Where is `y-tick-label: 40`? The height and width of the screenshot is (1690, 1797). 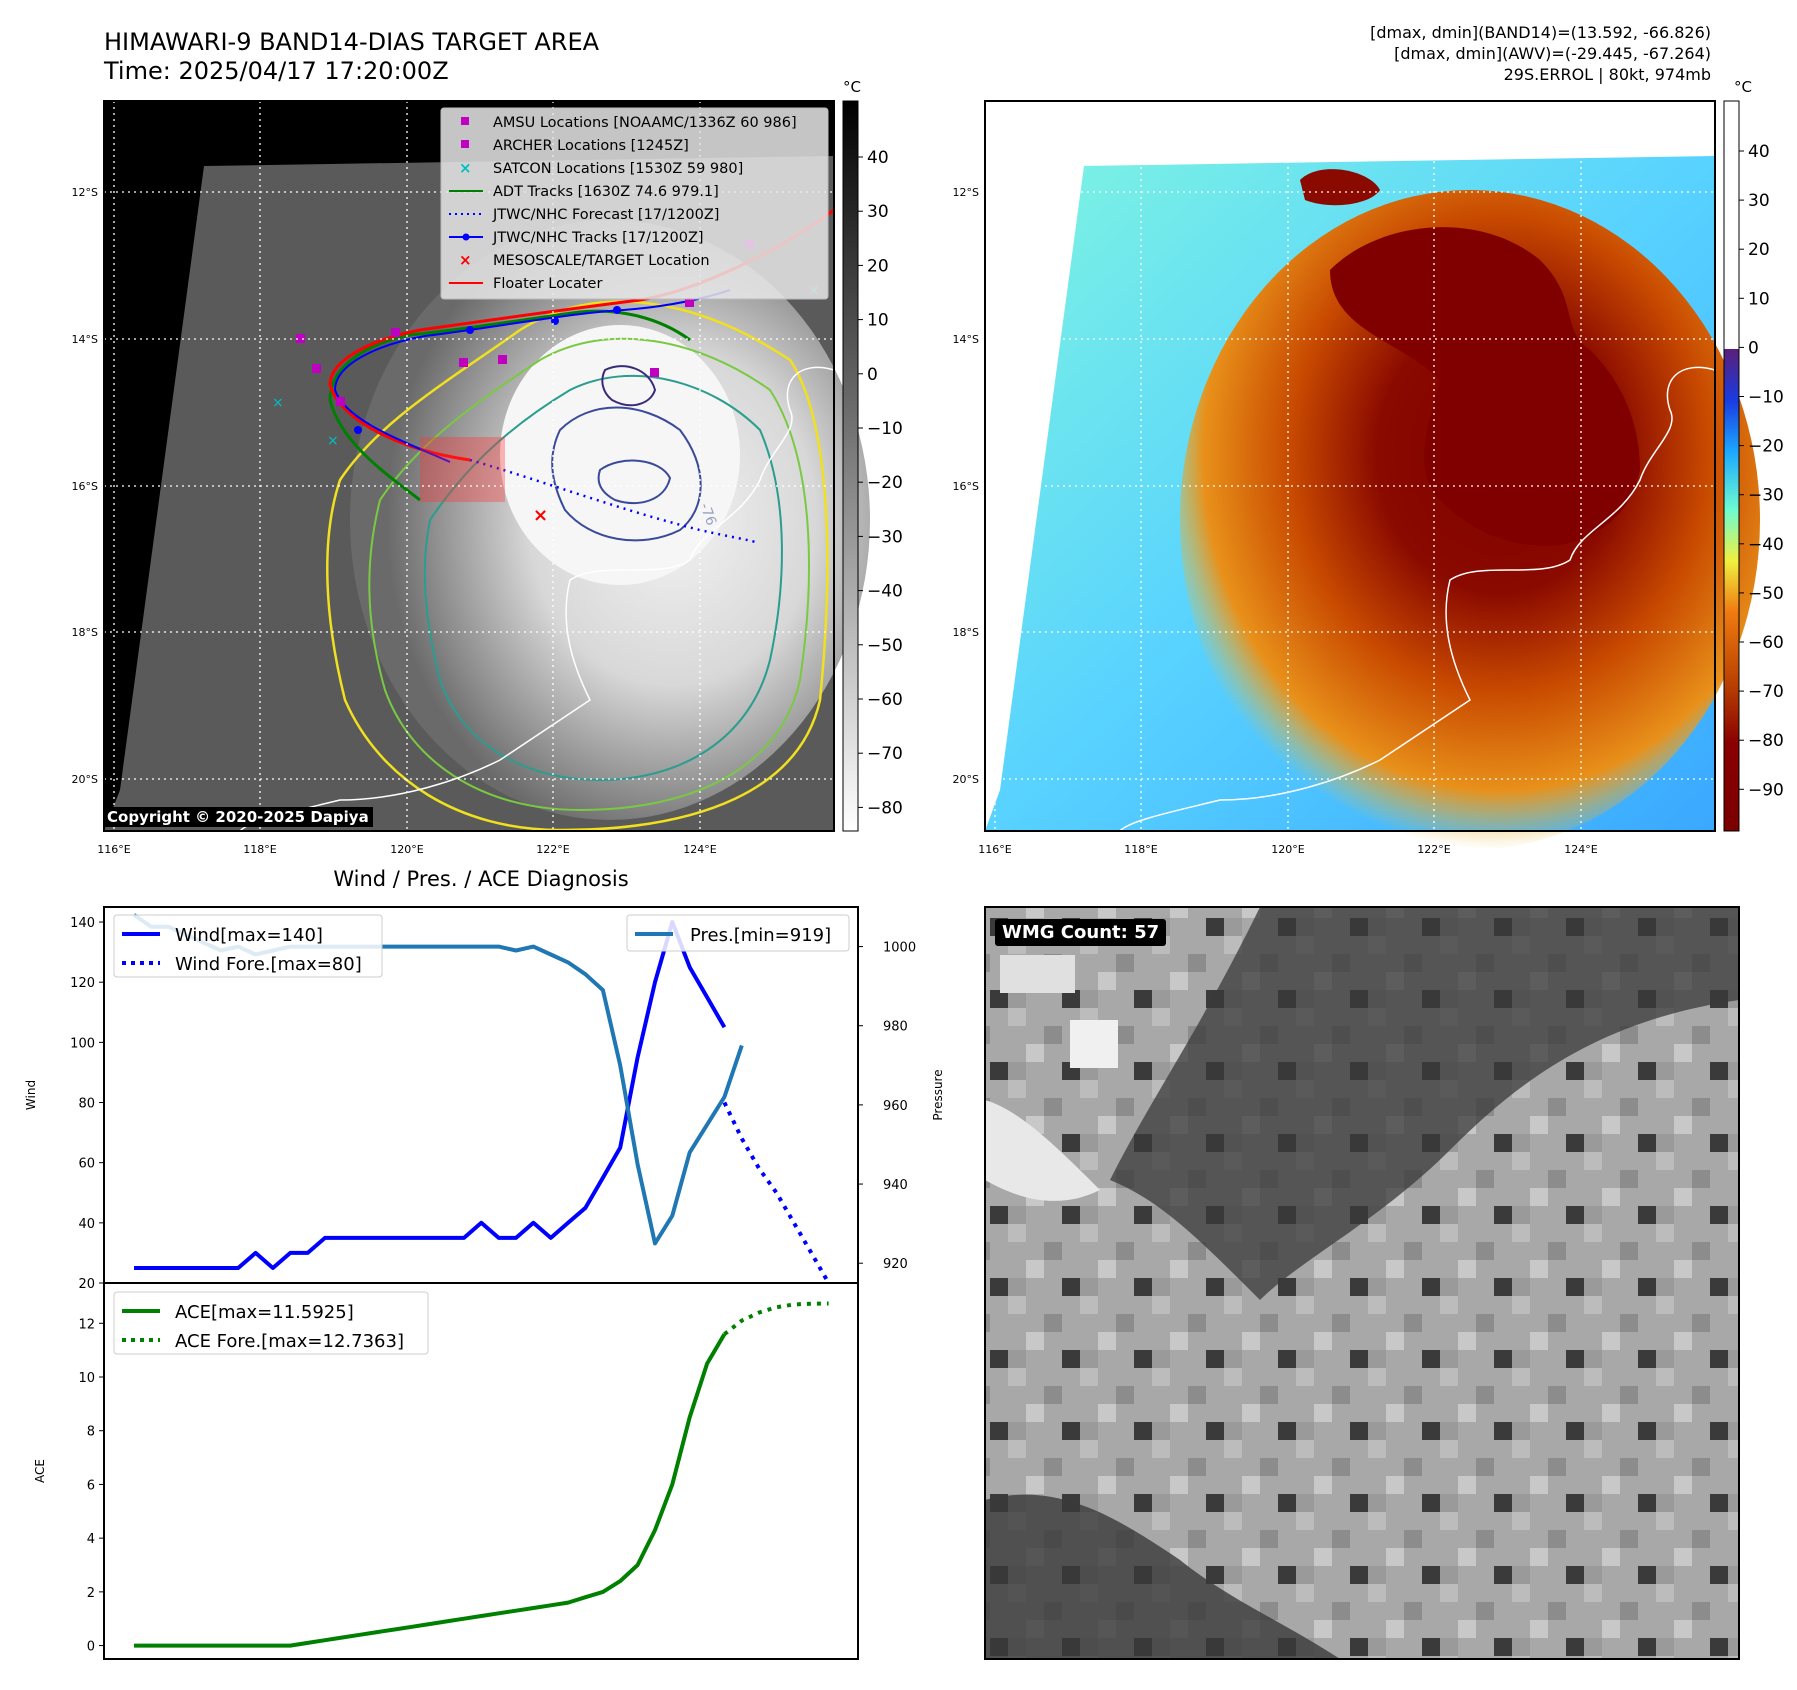
y-tick-label: 40 is located at coordinates (86, 1224).